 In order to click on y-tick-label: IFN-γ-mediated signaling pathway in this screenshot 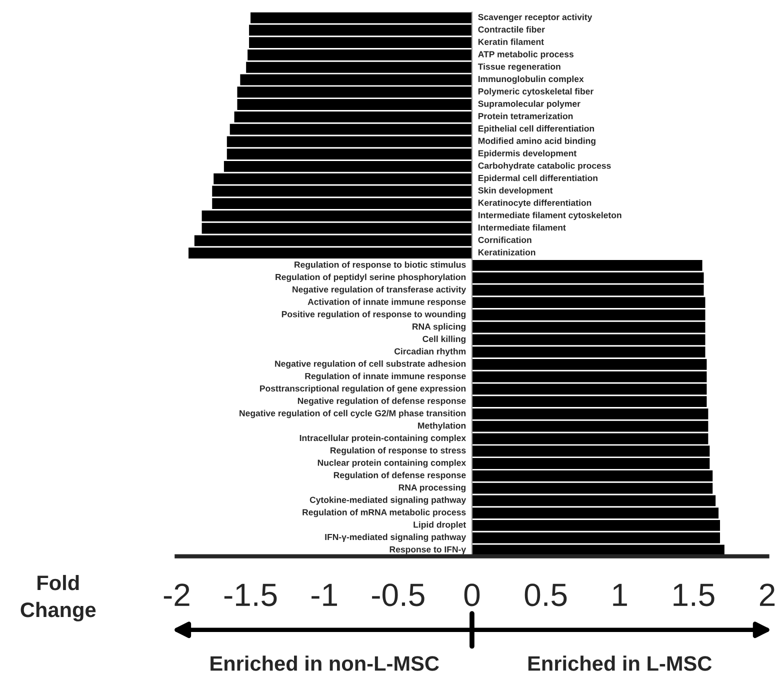, I will do `click(395, 538)`.